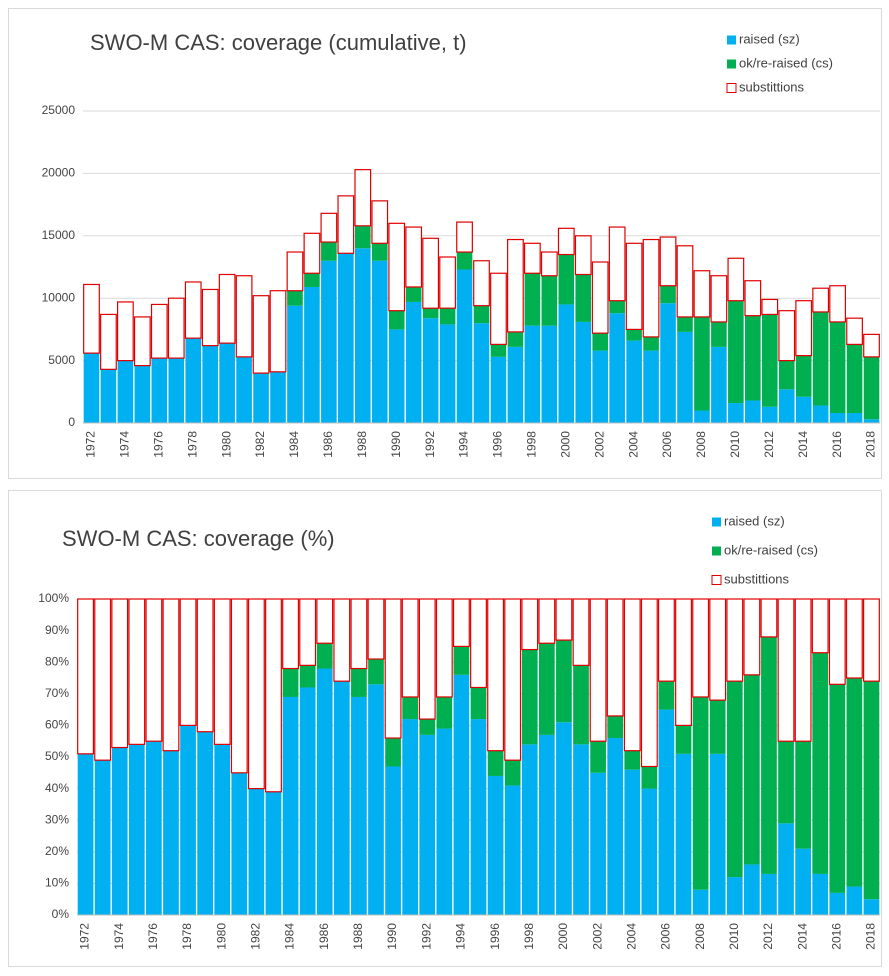 This screenshot has height=976, width=889. Describe the element at coordinates (290, 936) in the screenshot. I see `x-tick-label: 1984` at that location.